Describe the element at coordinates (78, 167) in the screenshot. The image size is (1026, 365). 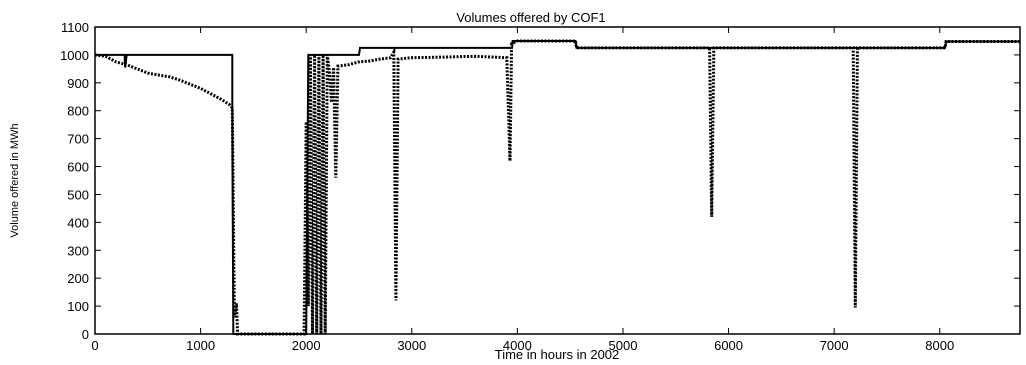
I see `y-tick-label-6: 600` at that location.